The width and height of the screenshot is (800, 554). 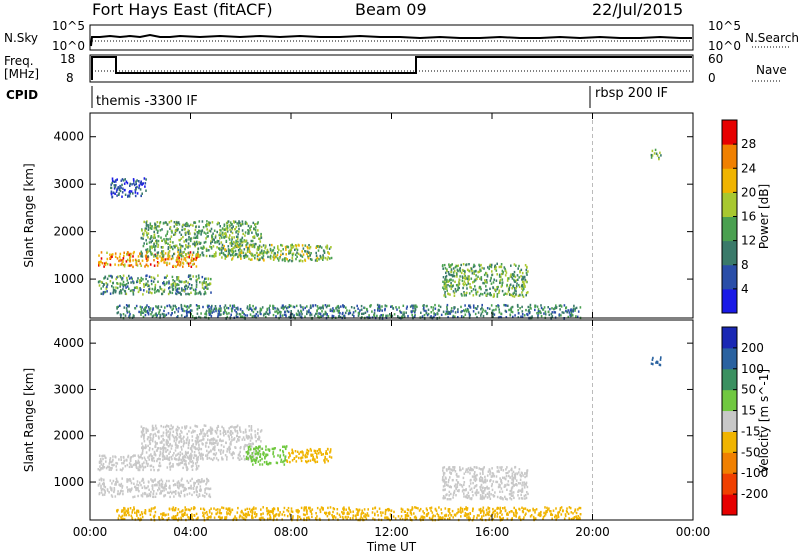 I want to click on colorbar-swatch, so click(x=729, y=156).